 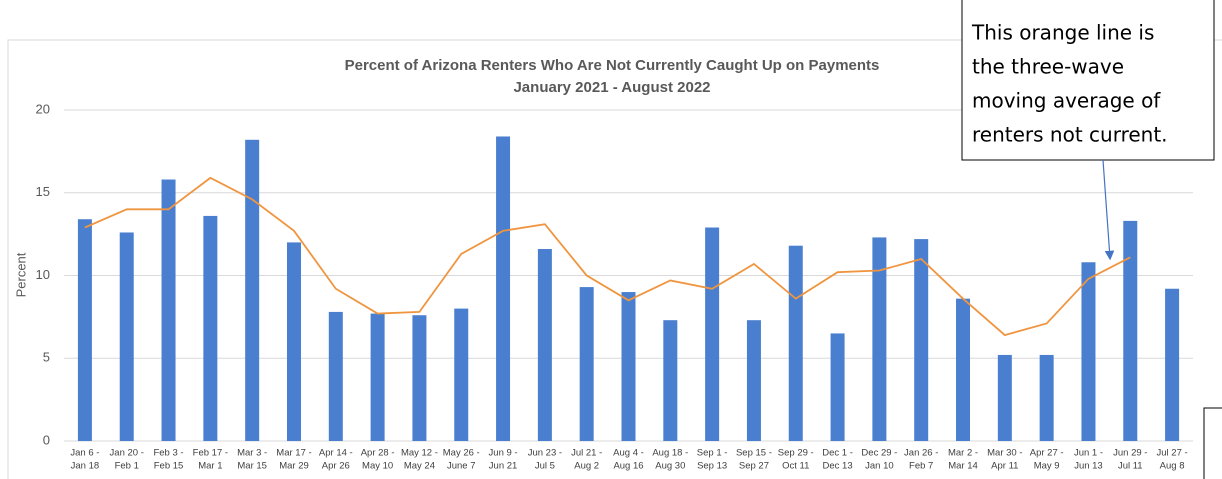 I want to click on annotation-text: moving average of, so click(x=1066, y=101).